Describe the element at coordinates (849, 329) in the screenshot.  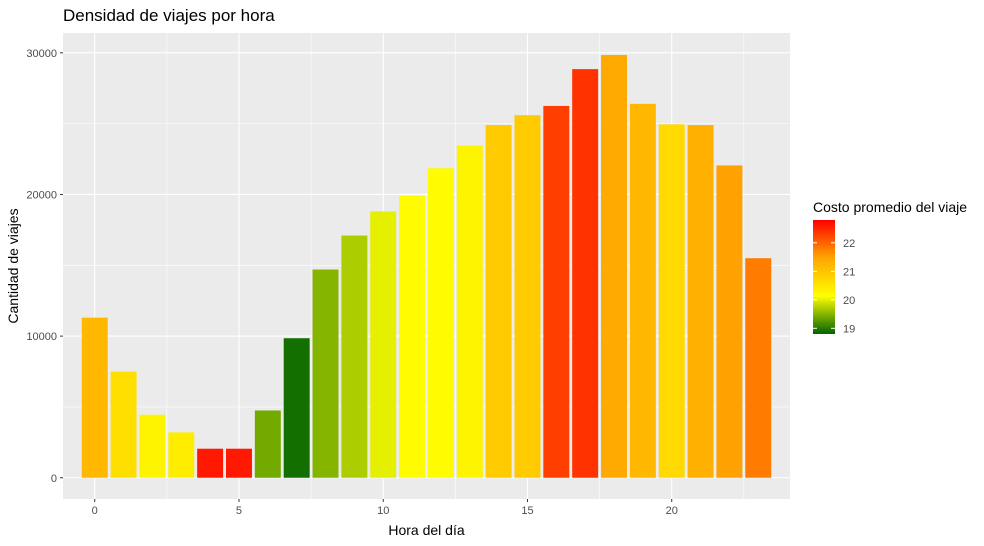
I see `legend-label: 19` at that location.